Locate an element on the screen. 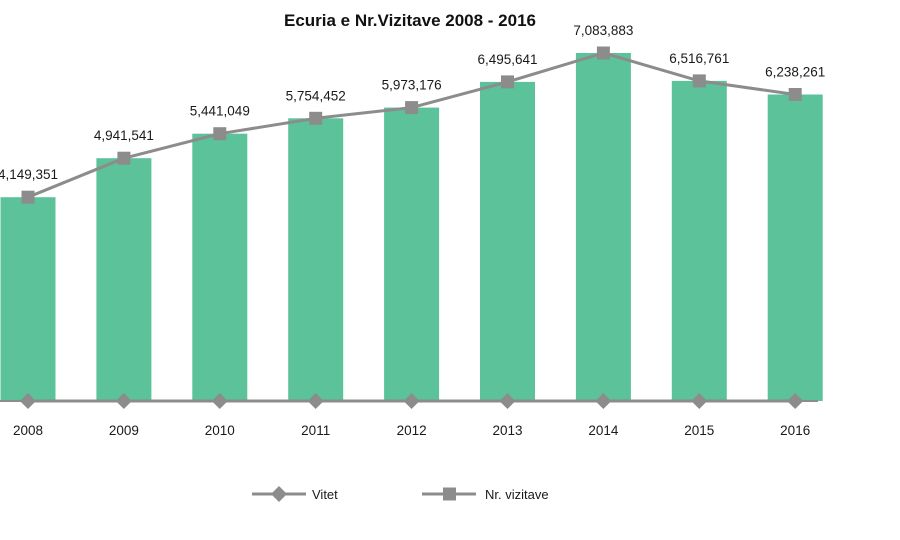 This screenshot has width=900, height=540. point-vitet-2011 is located at coordinates (315, 401).